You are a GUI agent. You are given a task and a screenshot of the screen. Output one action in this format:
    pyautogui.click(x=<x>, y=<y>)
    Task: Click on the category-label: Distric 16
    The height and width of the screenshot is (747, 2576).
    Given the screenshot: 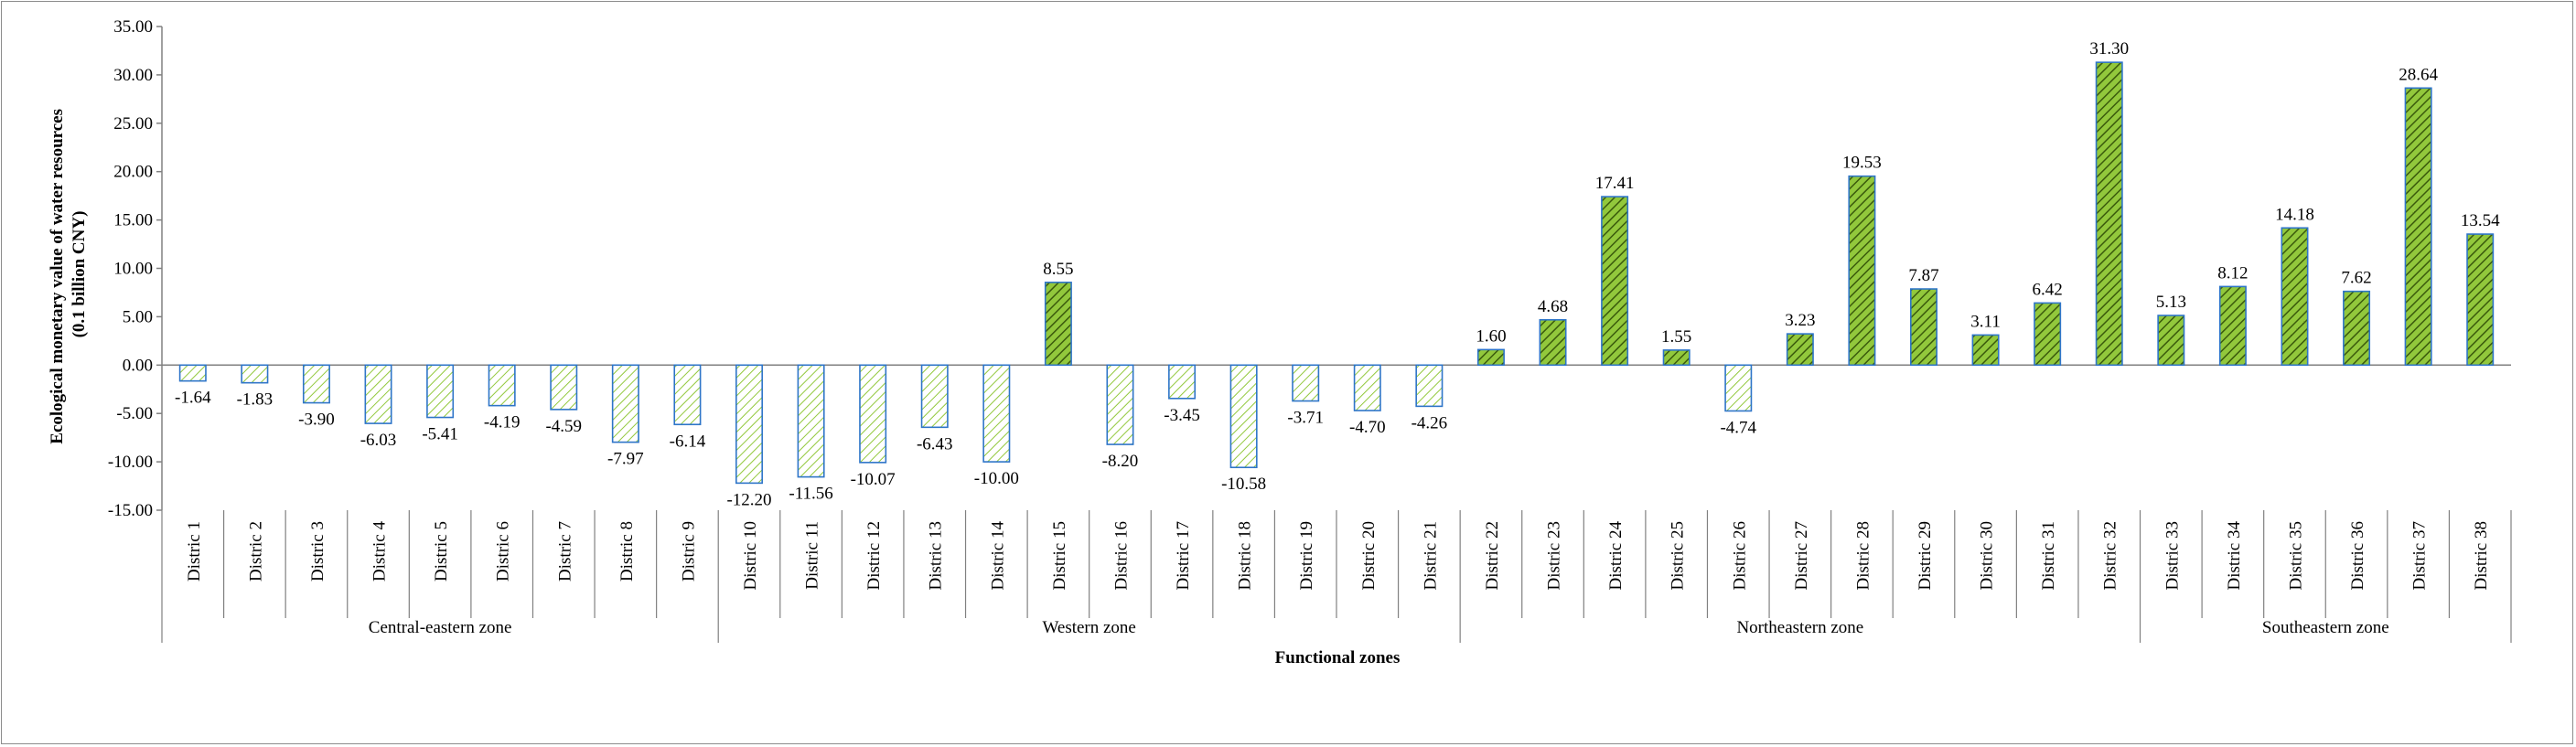 What is the action you would take?
    pyautogui.click(x=1121, y=555)
    